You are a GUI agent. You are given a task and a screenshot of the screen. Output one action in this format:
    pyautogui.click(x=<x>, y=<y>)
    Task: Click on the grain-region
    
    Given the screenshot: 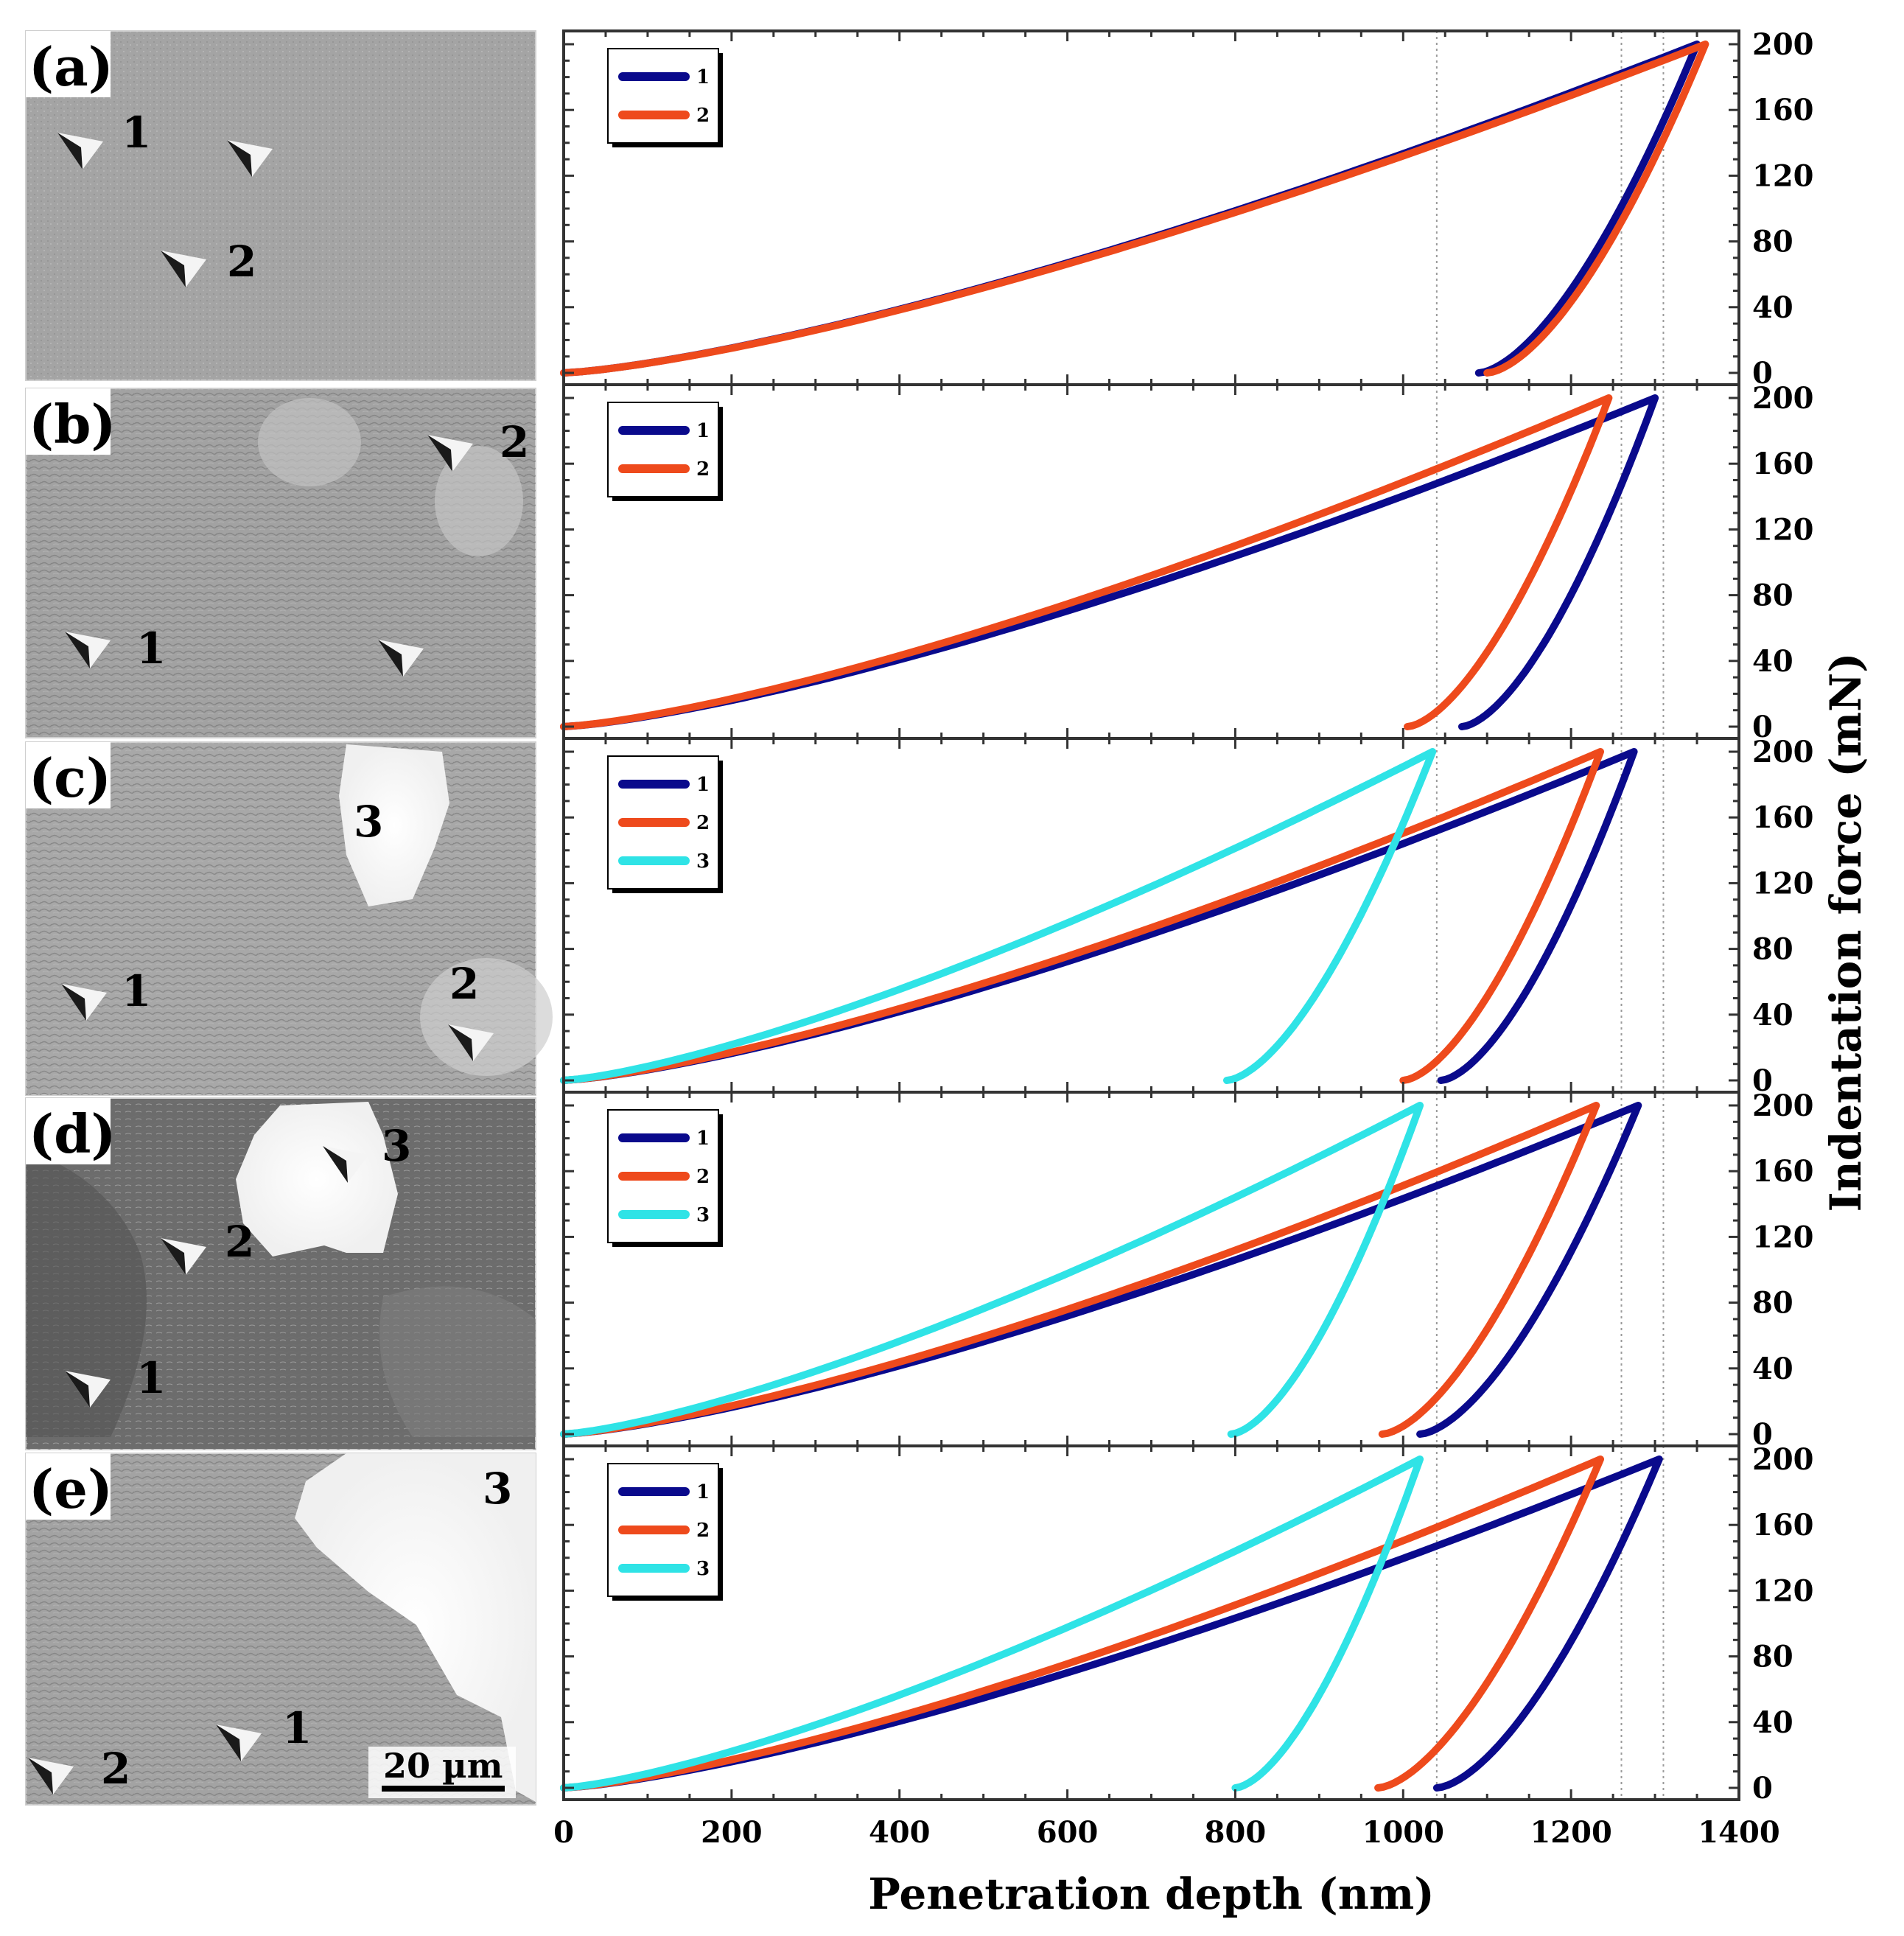 What is the action you would take?
    pyautogui.click(x=458, y=1361)
    